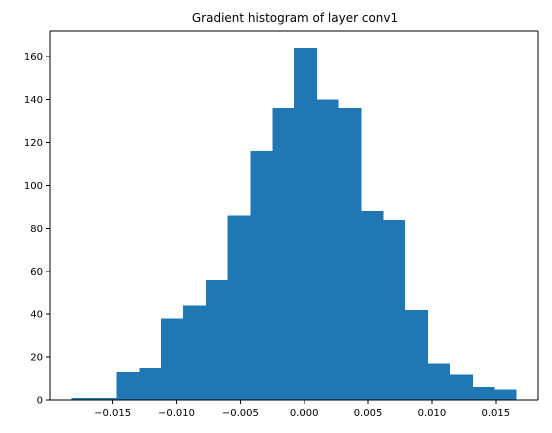 This screenshot has height=433, width=552. What do you see at coordinates (368, 413) in the screenshot?
I see `x-tick-label: 0.005` at bounding box center [368, 413].